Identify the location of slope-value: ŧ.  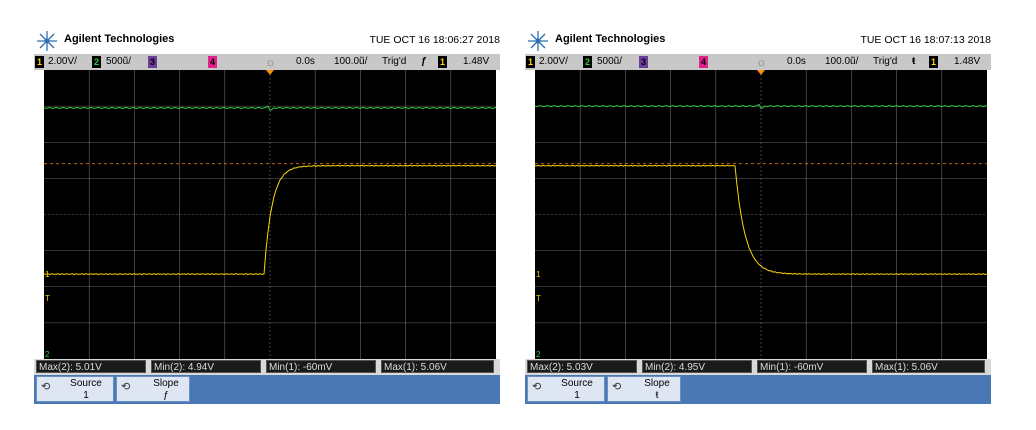
(657, 395).